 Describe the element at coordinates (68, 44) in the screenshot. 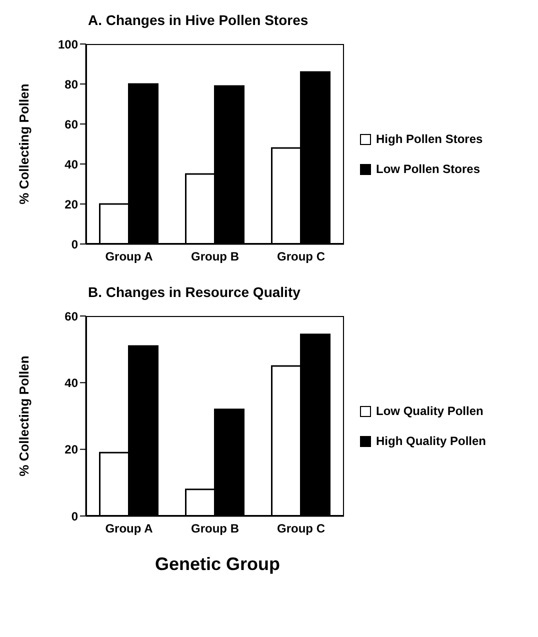

I see `y-tick-label: 100` at that location.